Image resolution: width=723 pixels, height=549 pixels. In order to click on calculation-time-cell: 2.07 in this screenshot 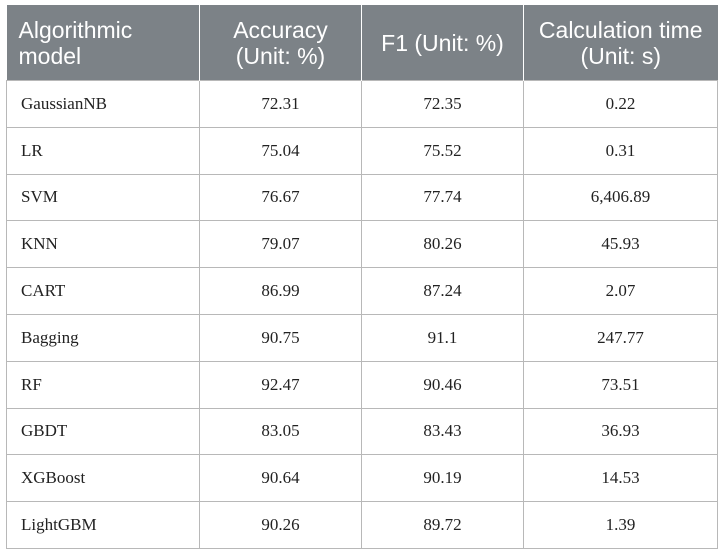, I will do `click(620, 291)`.